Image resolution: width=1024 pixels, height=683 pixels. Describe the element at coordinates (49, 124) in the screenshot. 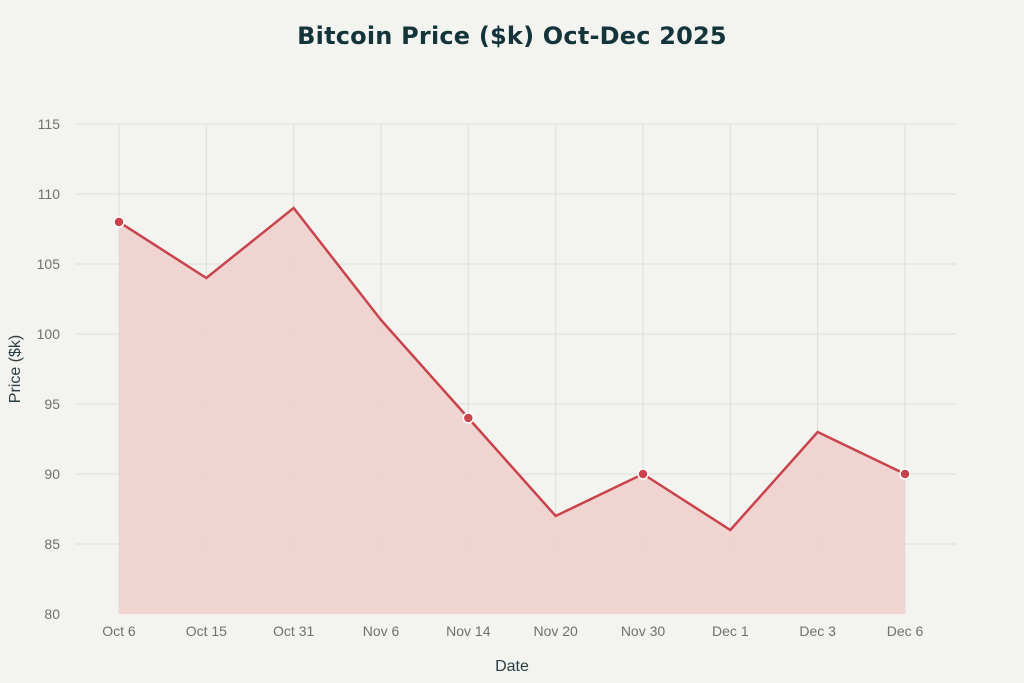

I see `y-tick-label: 115` at that location.